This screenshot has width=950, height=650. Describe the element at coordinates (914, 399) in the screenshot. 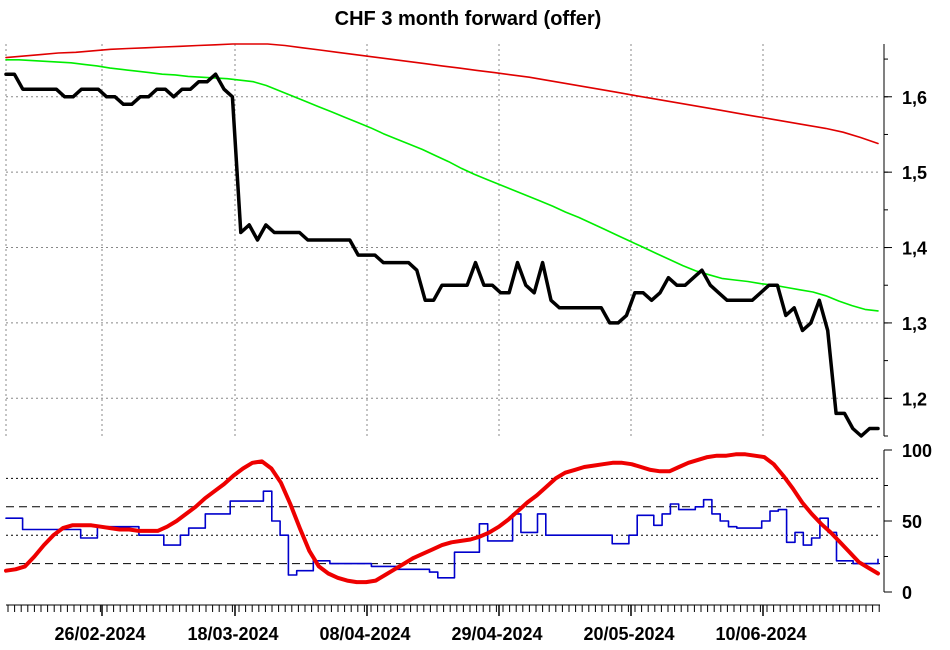

I see `y-tick-label: 1,2` at that location.